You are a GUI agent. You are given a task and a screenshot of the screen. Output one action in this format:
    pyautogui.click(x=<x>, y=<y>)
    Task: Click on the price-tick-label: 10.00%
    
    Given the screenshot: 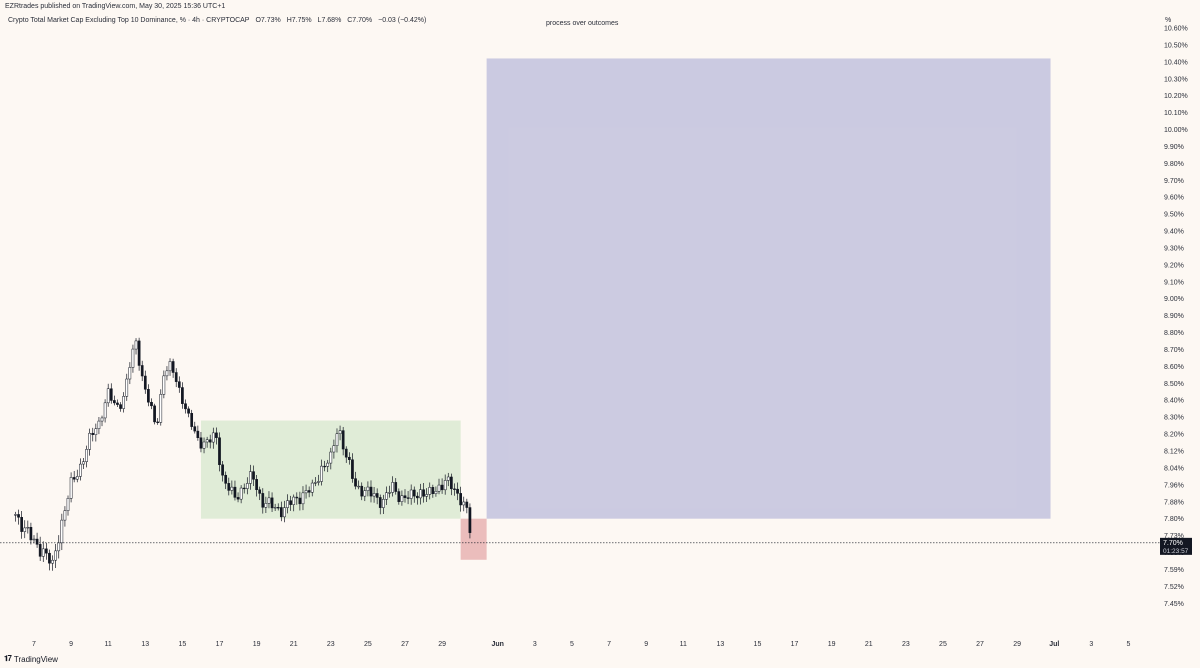 What is the action you would take?
    pyautogui.click(x=1176, y=130)
    